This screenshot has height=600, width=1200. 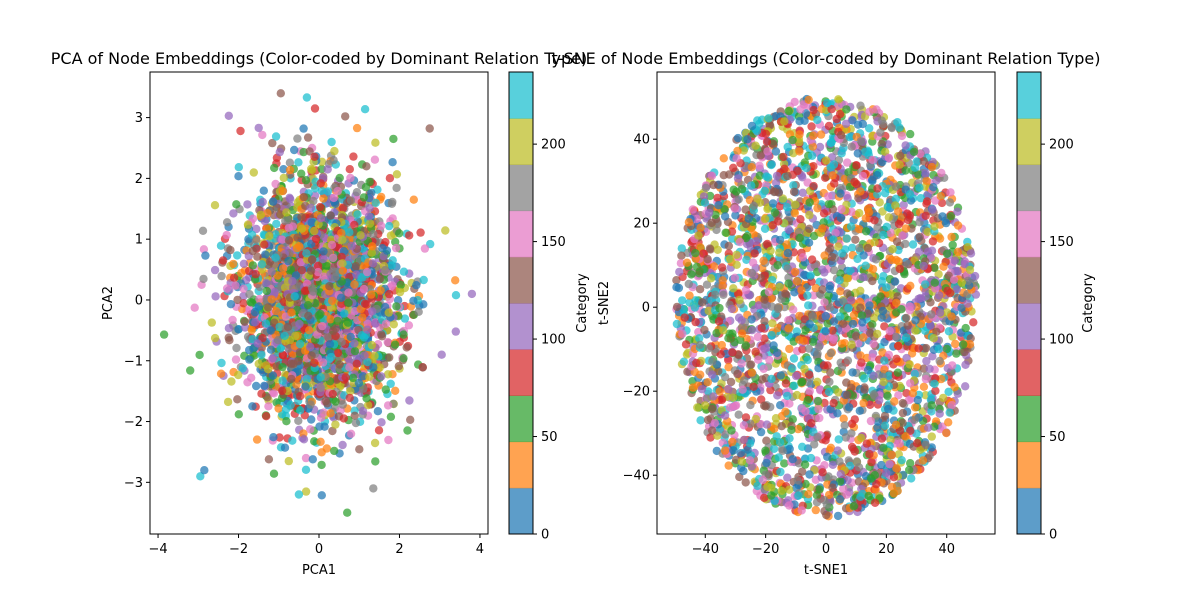 What do you see at coordinates (319, 570) in the screenshot?
I see `pca-x-label: PCA1` at bounding box center [319, 570].